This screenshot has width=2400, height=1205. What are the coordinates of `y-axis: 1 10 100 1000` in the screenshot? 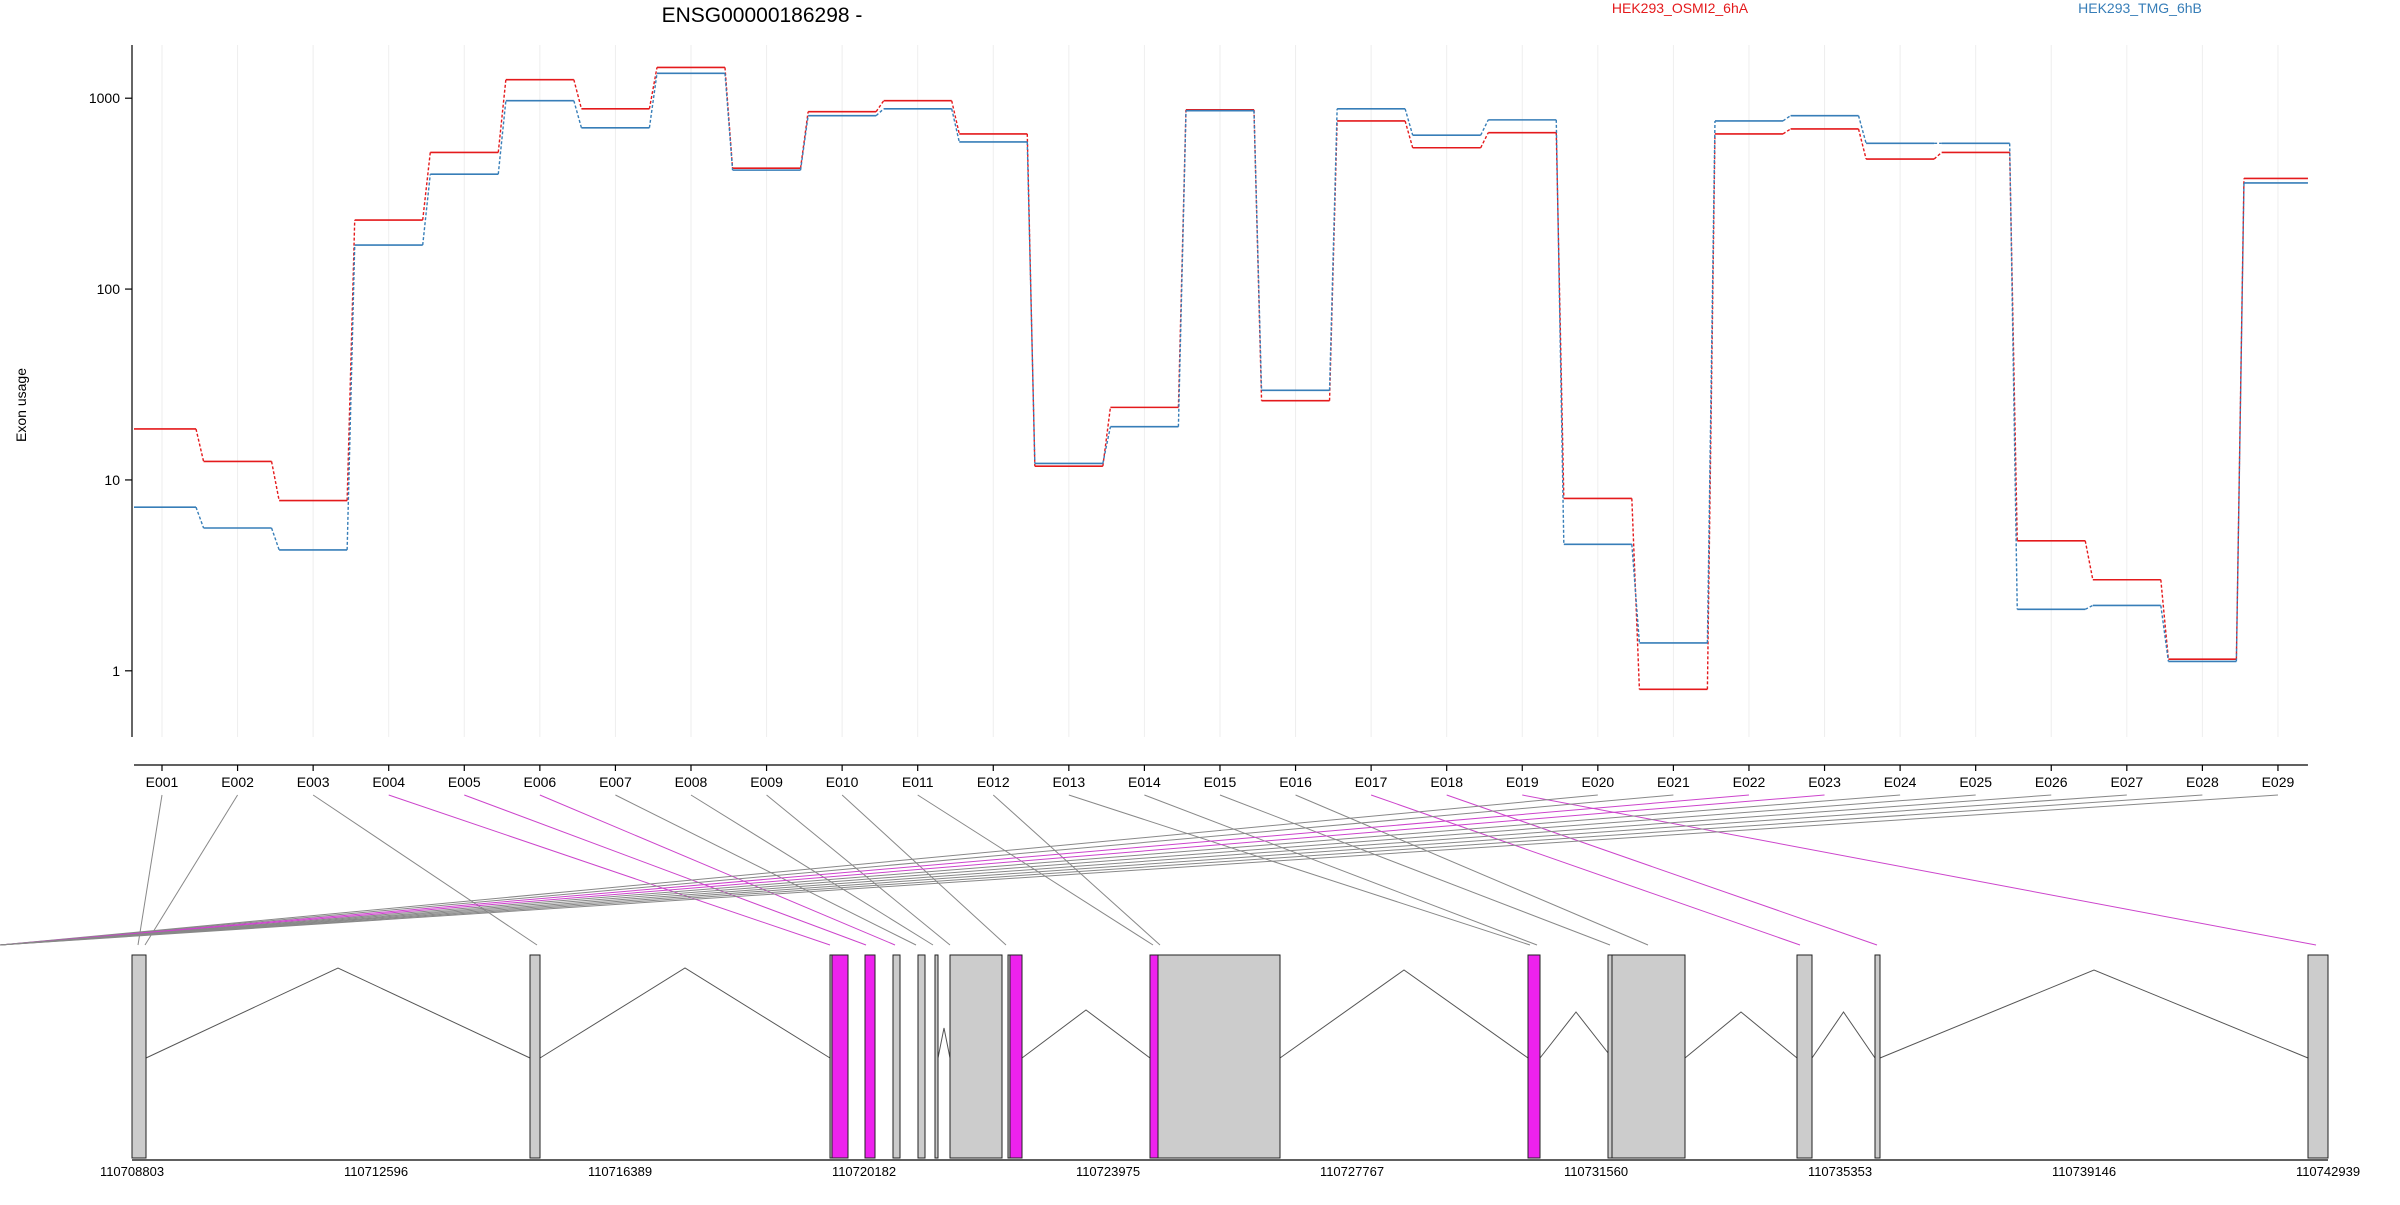 It's located at (111, 391).